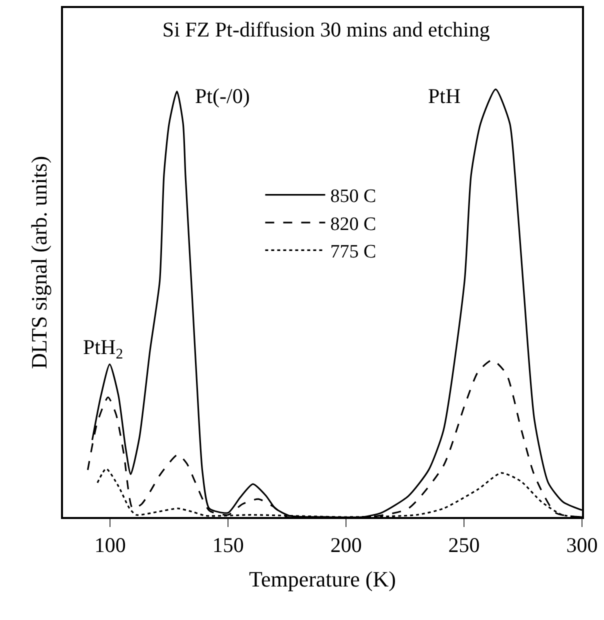 The width and height of the screenshot is (604, 620). I want to click on chart-title: Si FZ Pt-diffusion 30 mins and etching, so click(326, 29).